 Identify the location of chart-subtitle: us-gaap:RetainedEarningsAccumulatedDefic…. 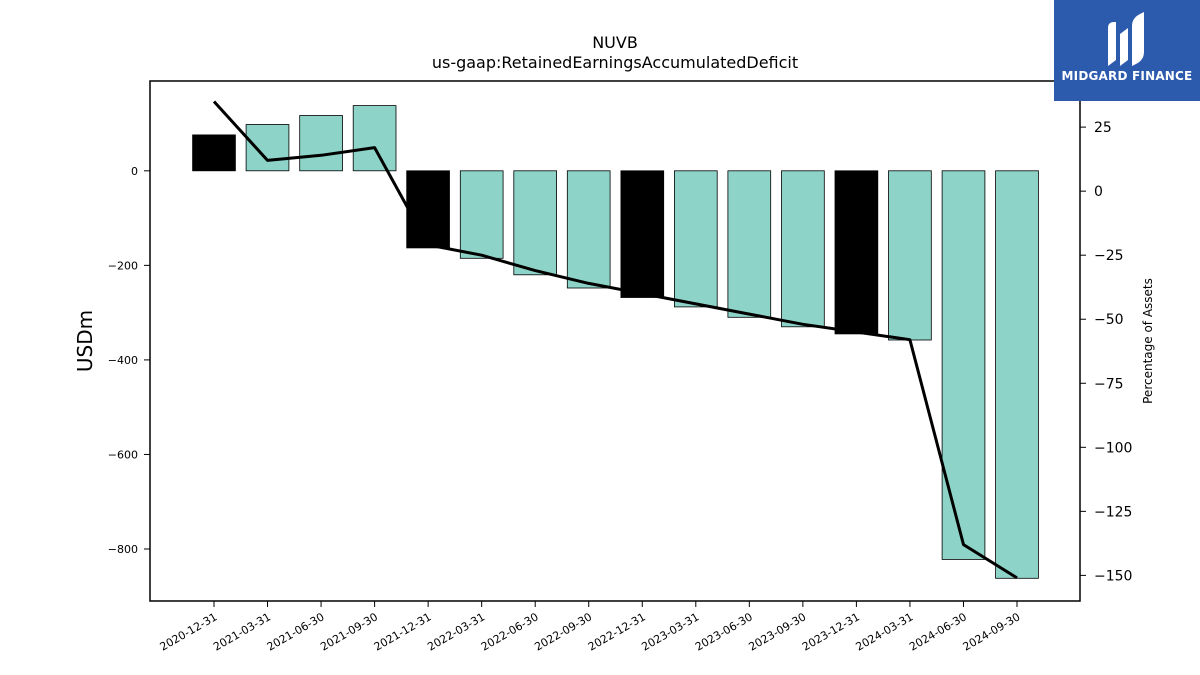
(615, 62).